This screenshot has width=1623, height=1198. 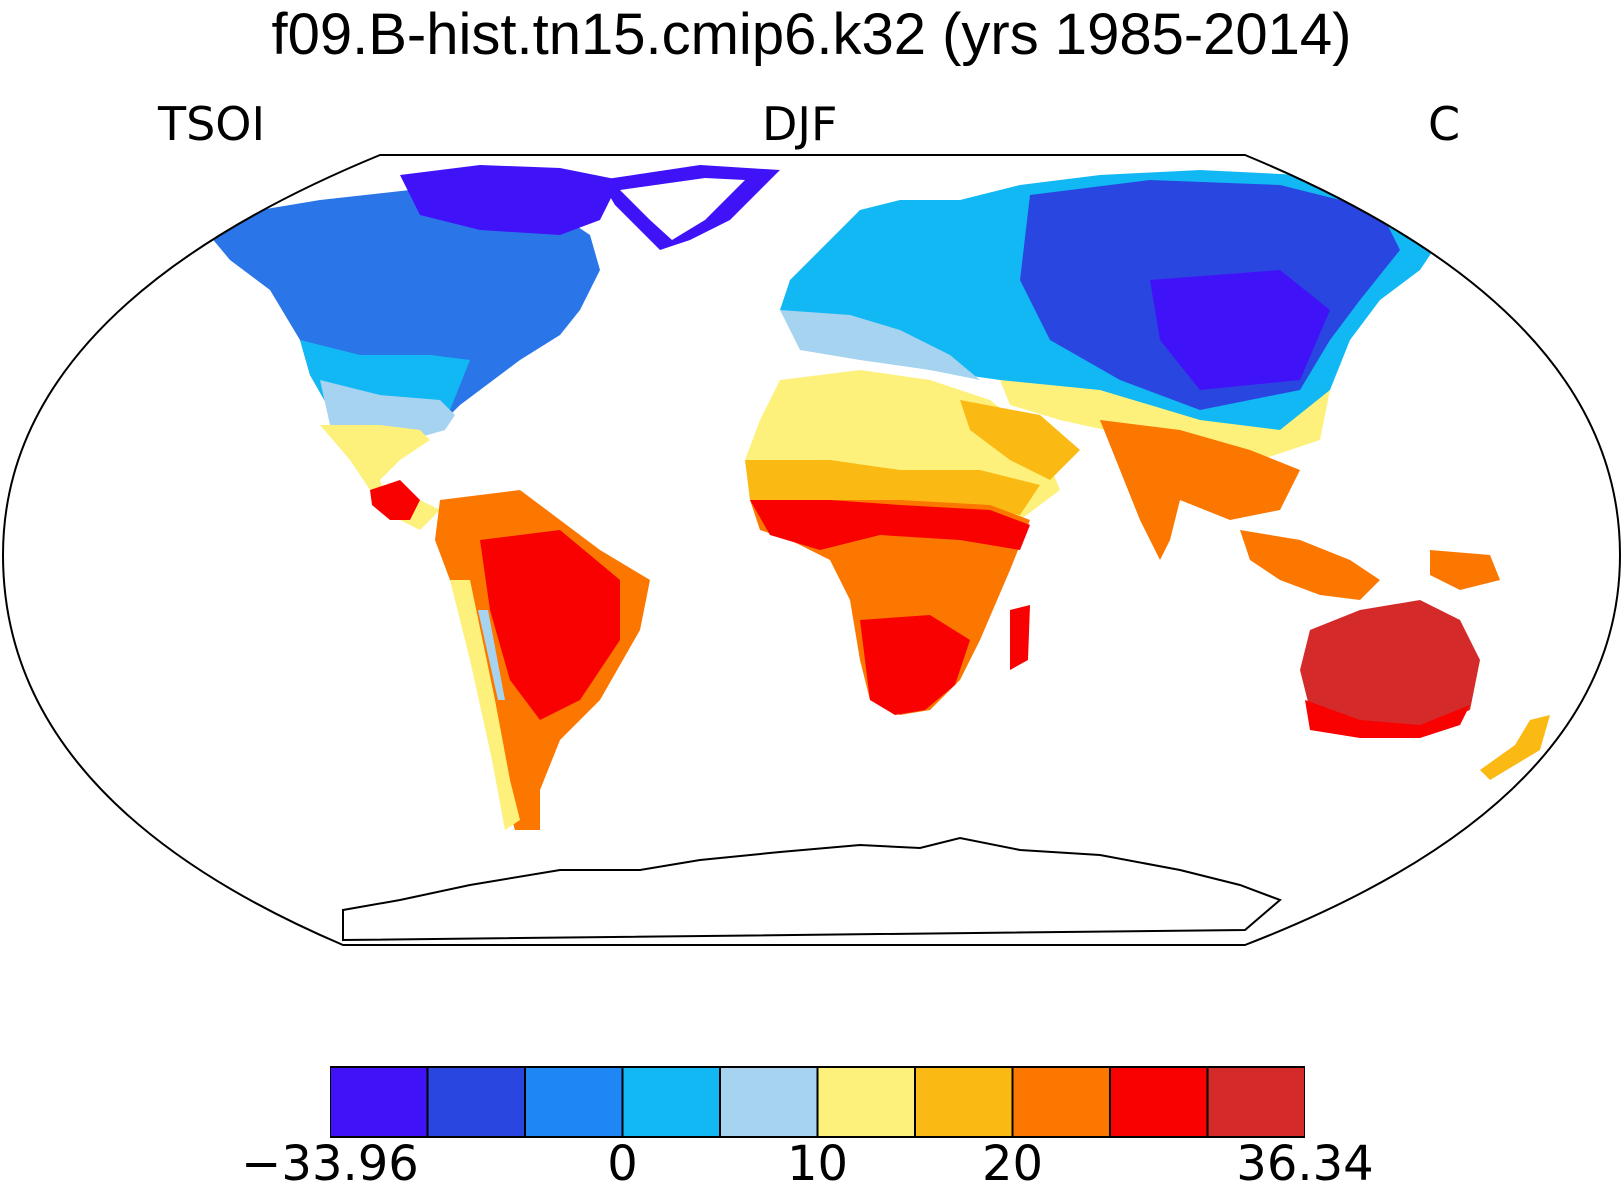 What do you see at coordinates (510, 200) in the screenshot?
I see `arctic-islands` at bounding box center [510, 200].